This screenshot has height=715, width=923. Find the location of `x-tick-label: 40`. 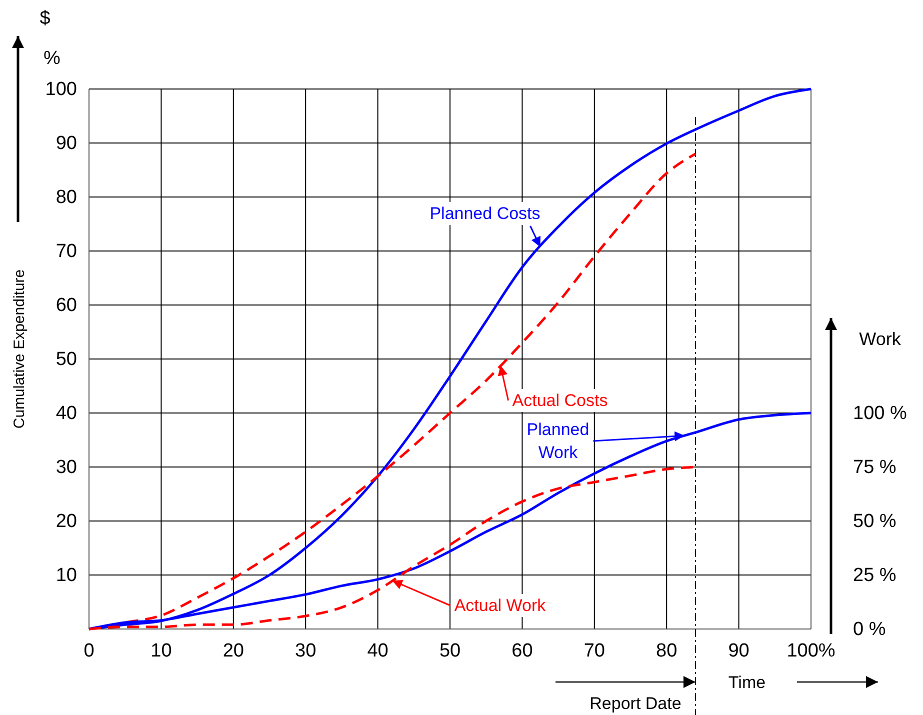

x-tick-label: 40 is located at coordinates (377, 651).